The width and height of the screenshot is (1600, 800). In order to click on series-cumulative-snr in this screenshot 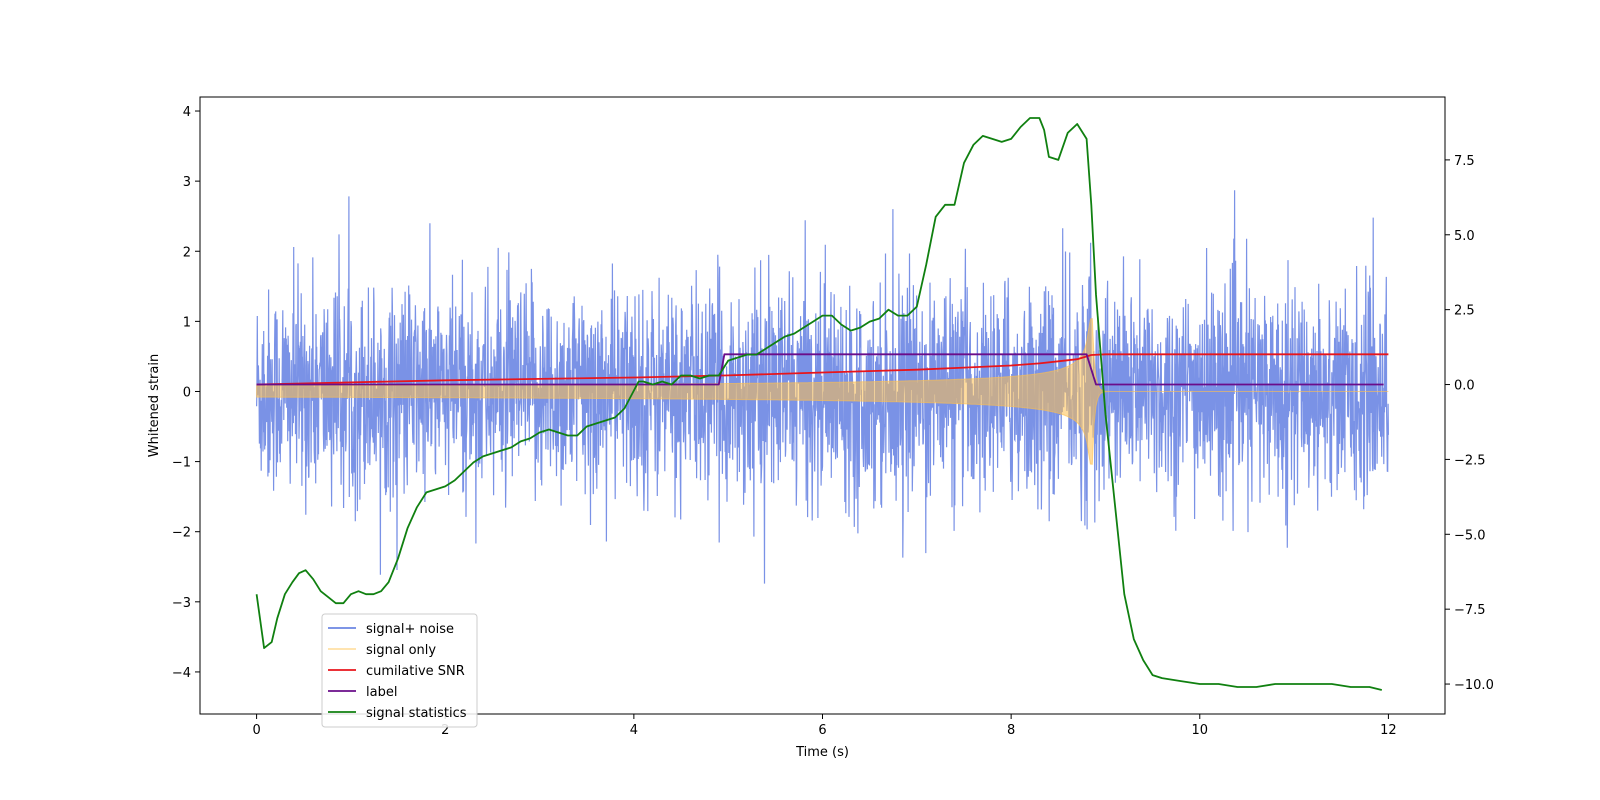, I will do `click(822, 369)`.